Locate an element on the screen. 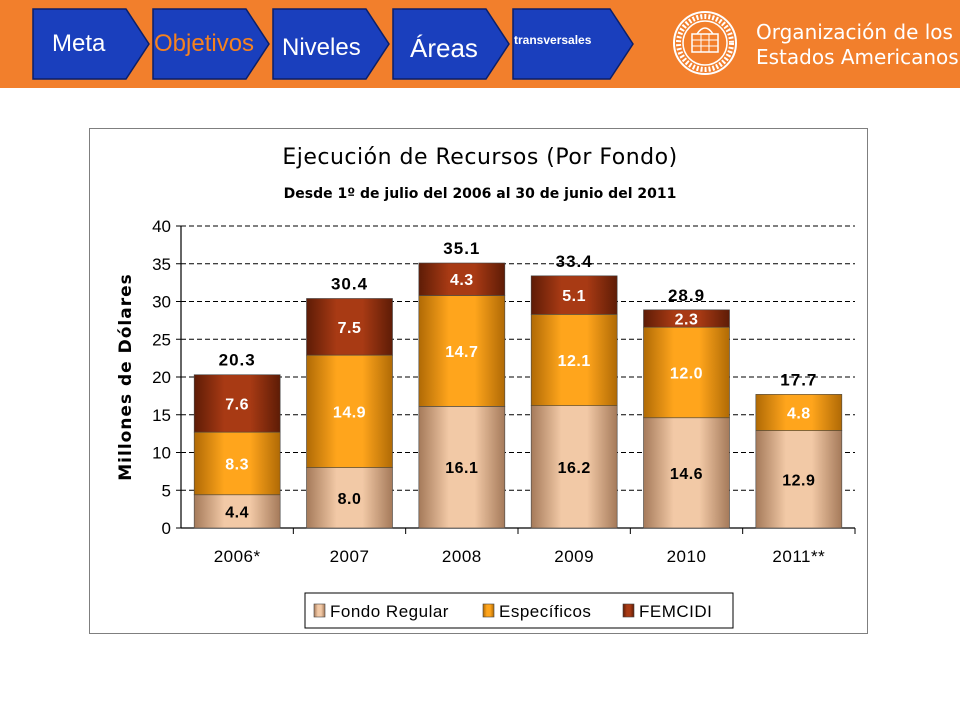 The image size is (960, 720). data-label: 16.1 is located at coordinates (461, 468).